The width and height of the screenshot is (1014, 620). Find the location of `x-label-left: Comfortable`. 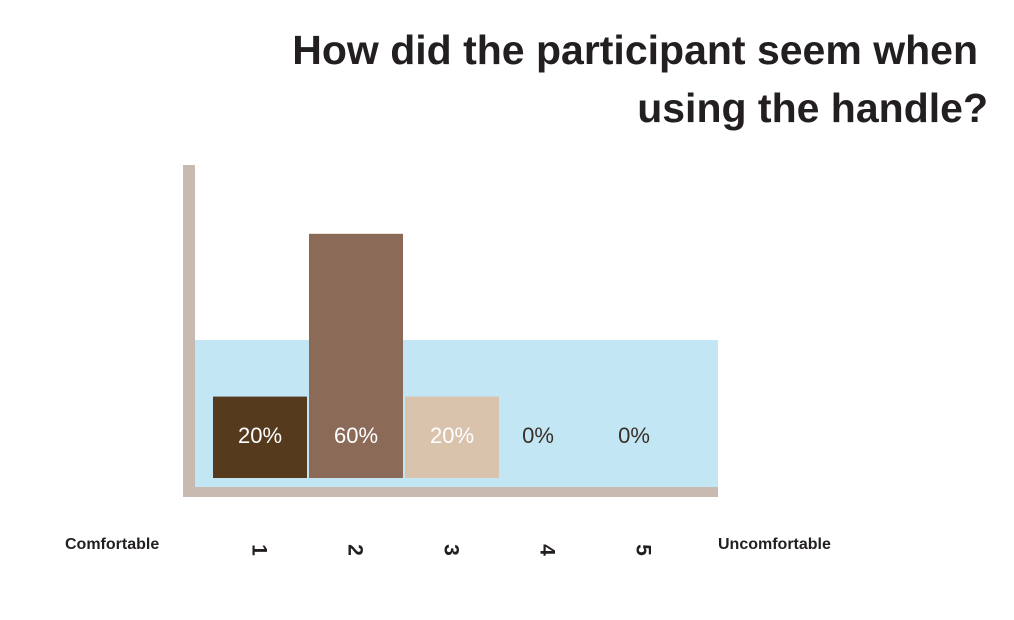

x-label-left: Comfortable is located at coordinates (112, 544).